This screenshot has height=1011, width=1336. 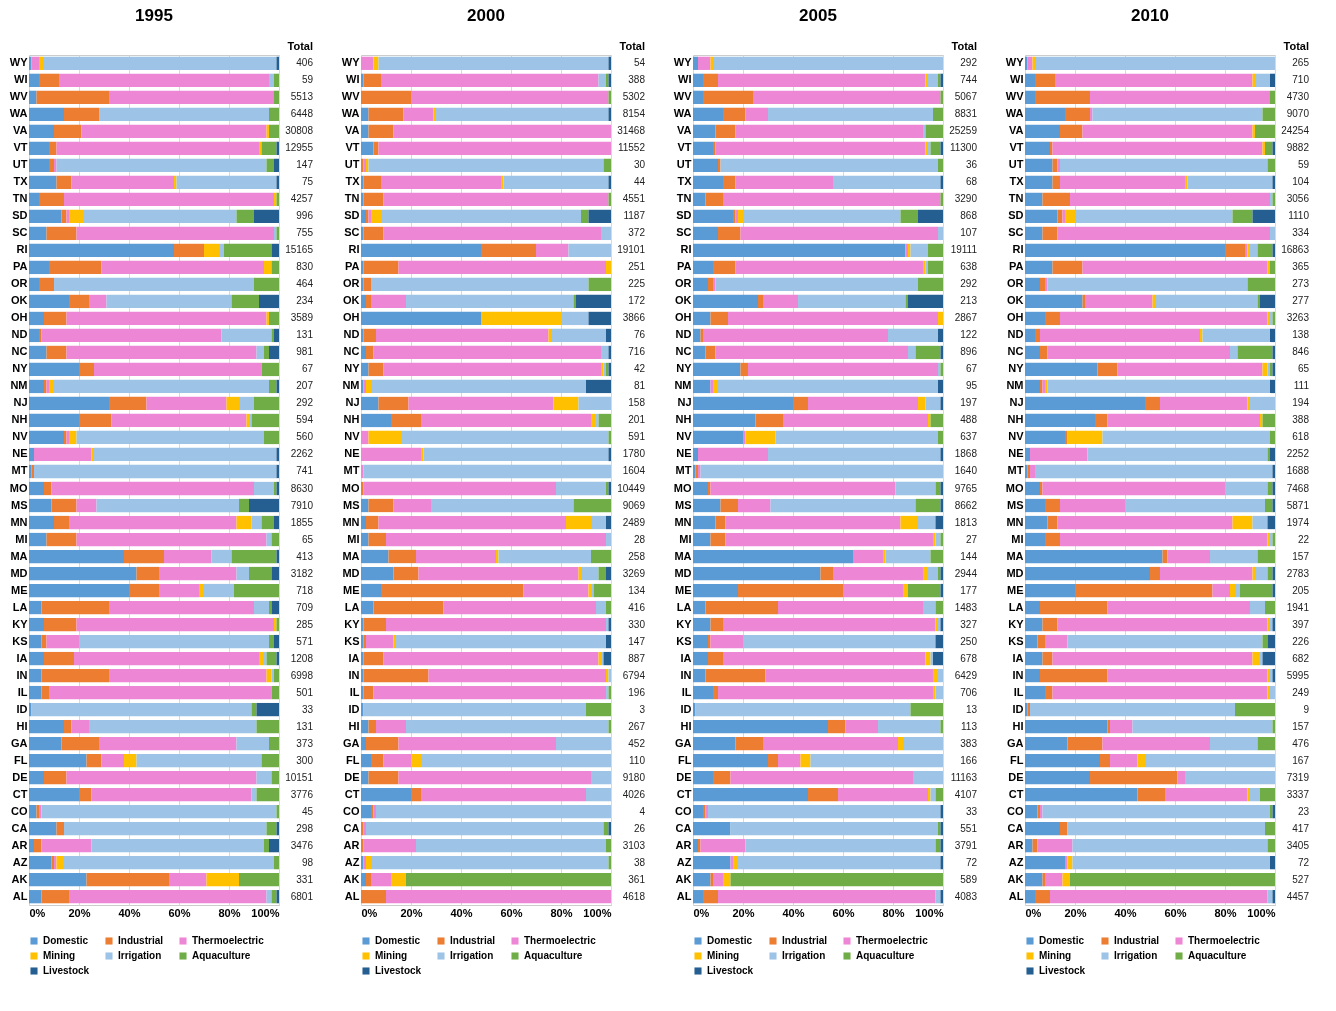 I want to click on text: 273, so click(x=1301, y=284).